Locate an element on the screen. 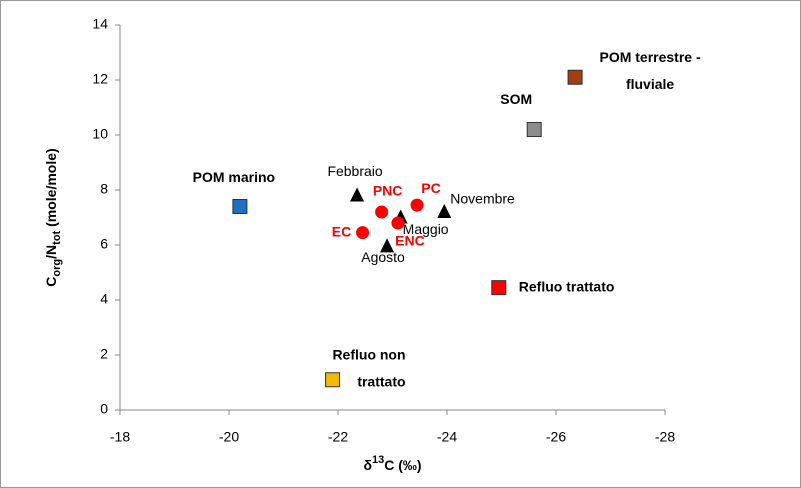 The width and height of the screenshot is (801, 488). x-tick-label: -18 is located at coordinates (120, 437).